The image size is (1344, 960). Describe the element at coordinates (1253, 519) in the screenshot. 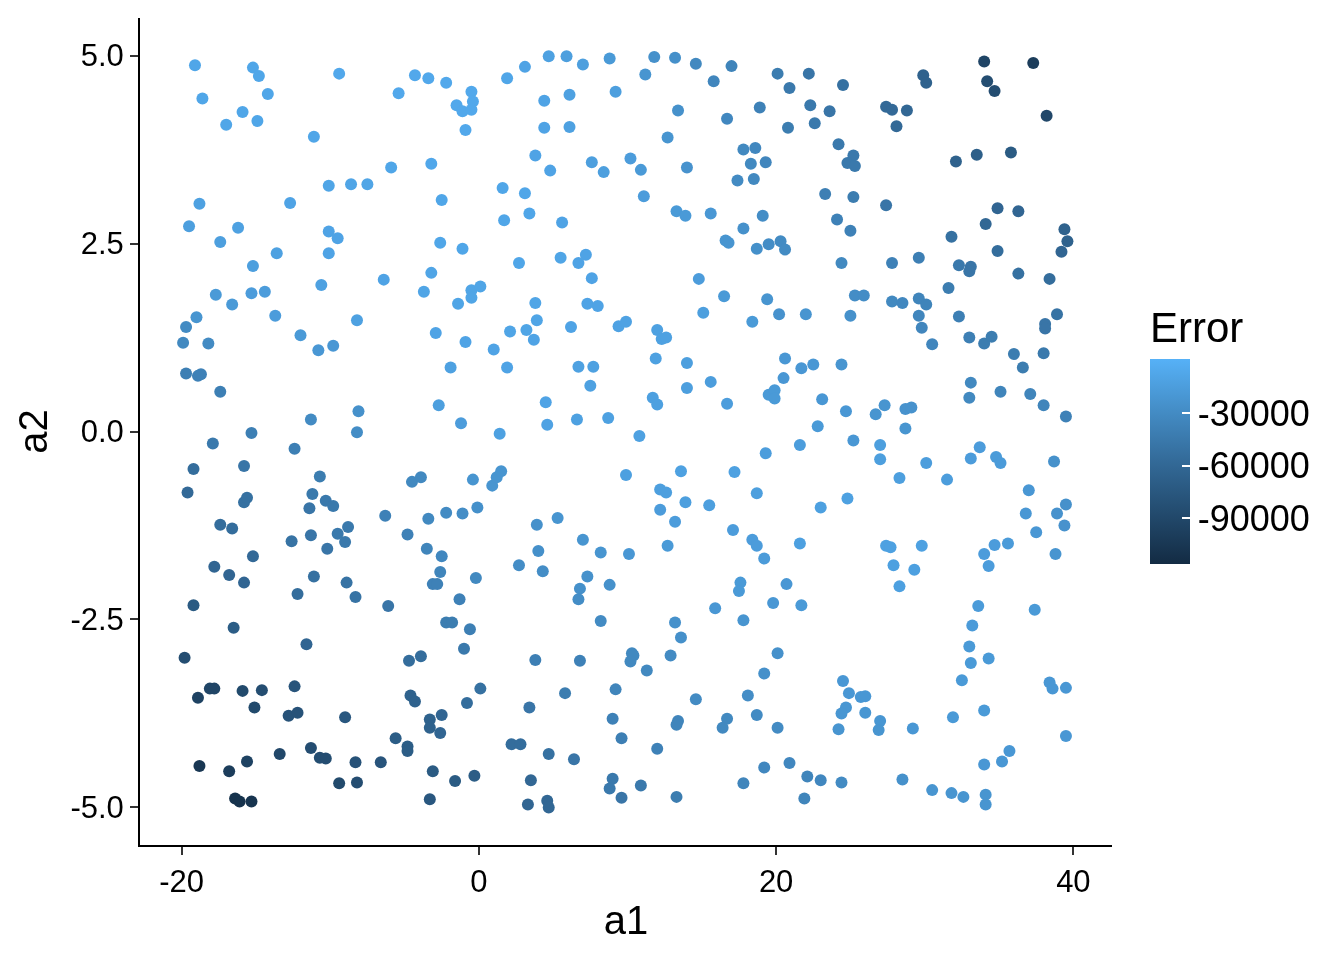

I see `color-bar-label: -90000` at that location.